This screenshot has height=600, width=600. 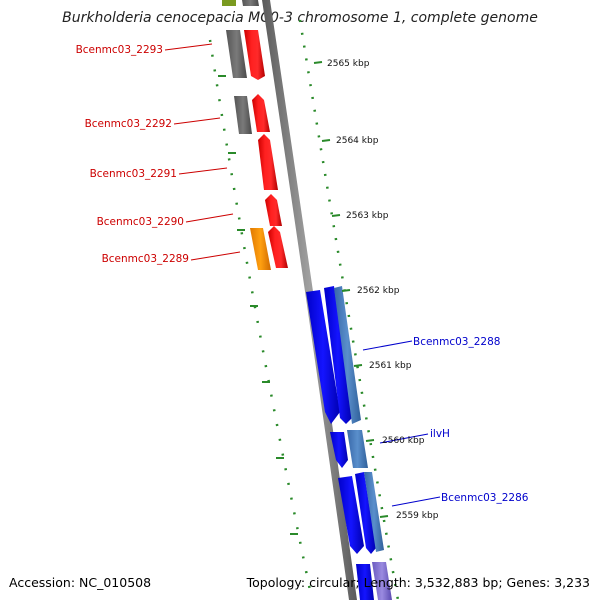 I want to click on scale-label-2559: 2559 kbp, so click(x=417, y=516).